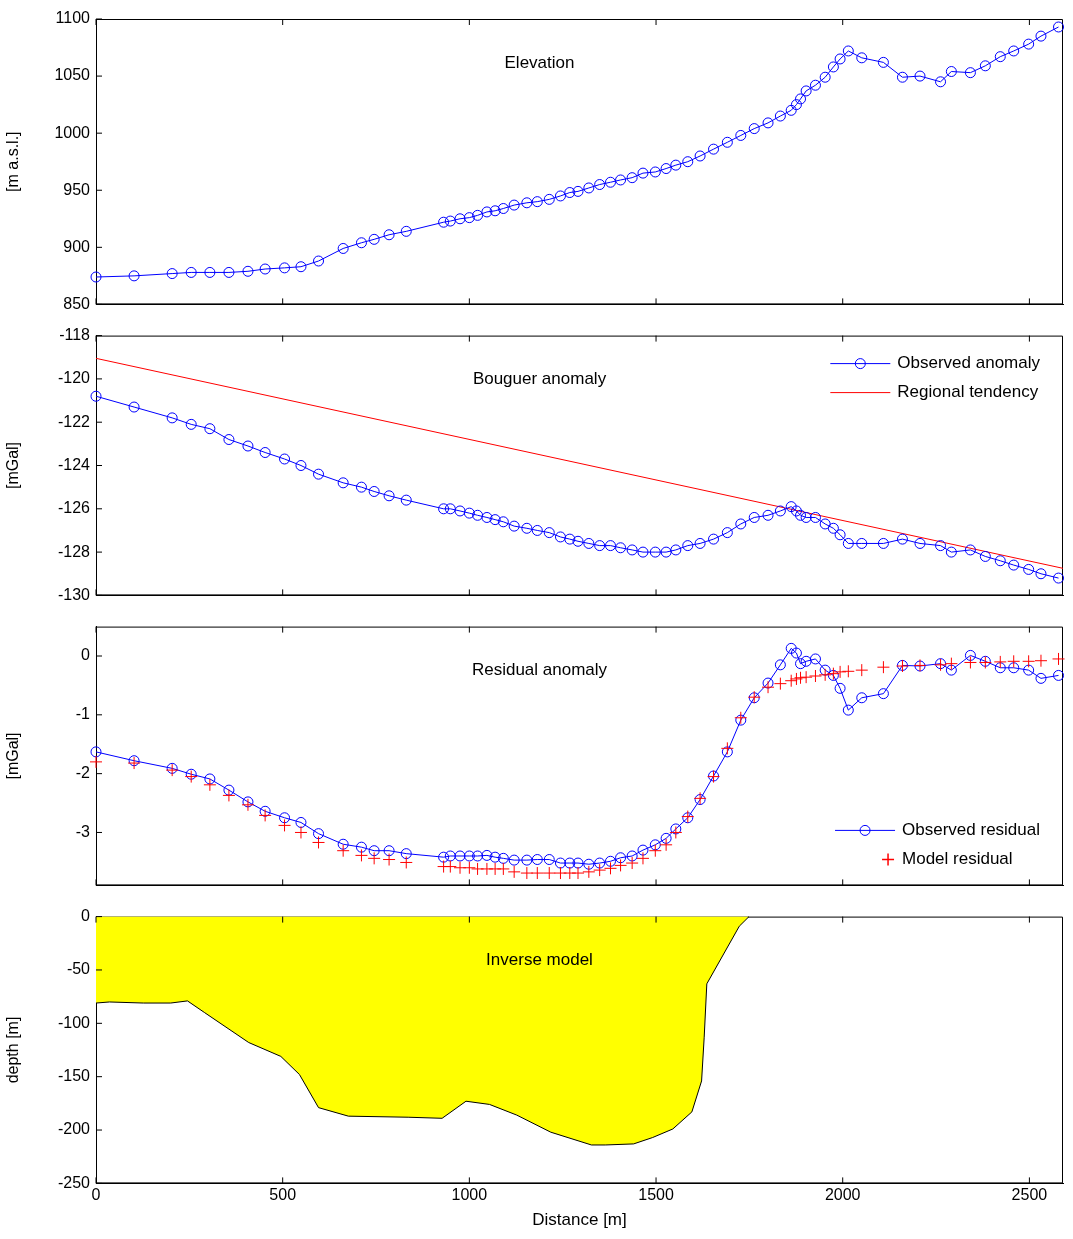  Describe the element at coordinates (78, 969) in the screenshot. I see `y-tick-label: -50` at that location.